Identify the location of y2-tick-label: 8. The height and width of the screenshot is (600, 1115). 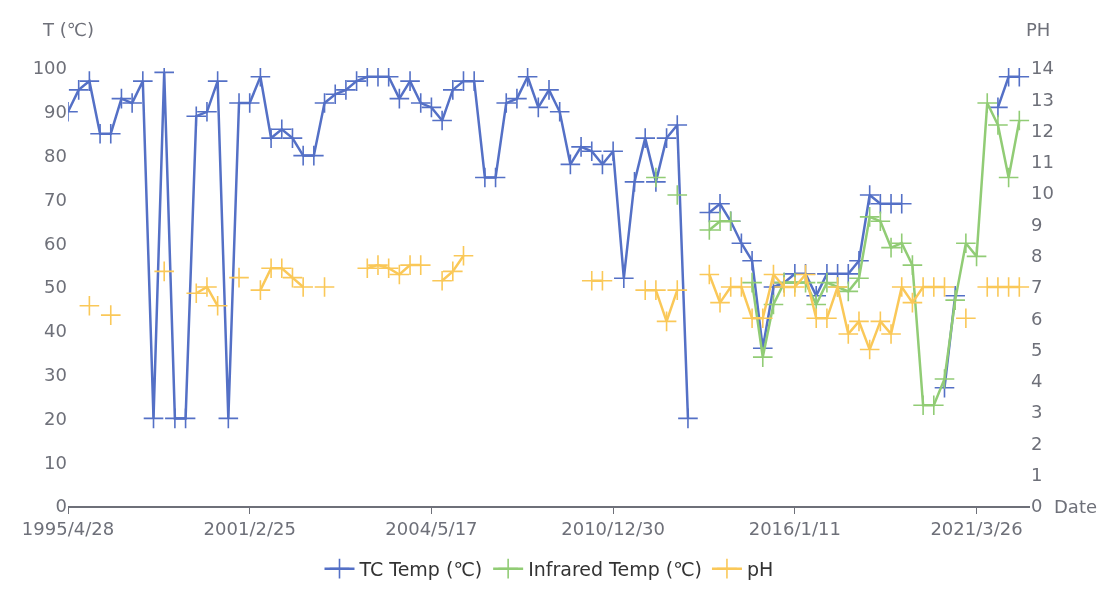
(1037, 256).